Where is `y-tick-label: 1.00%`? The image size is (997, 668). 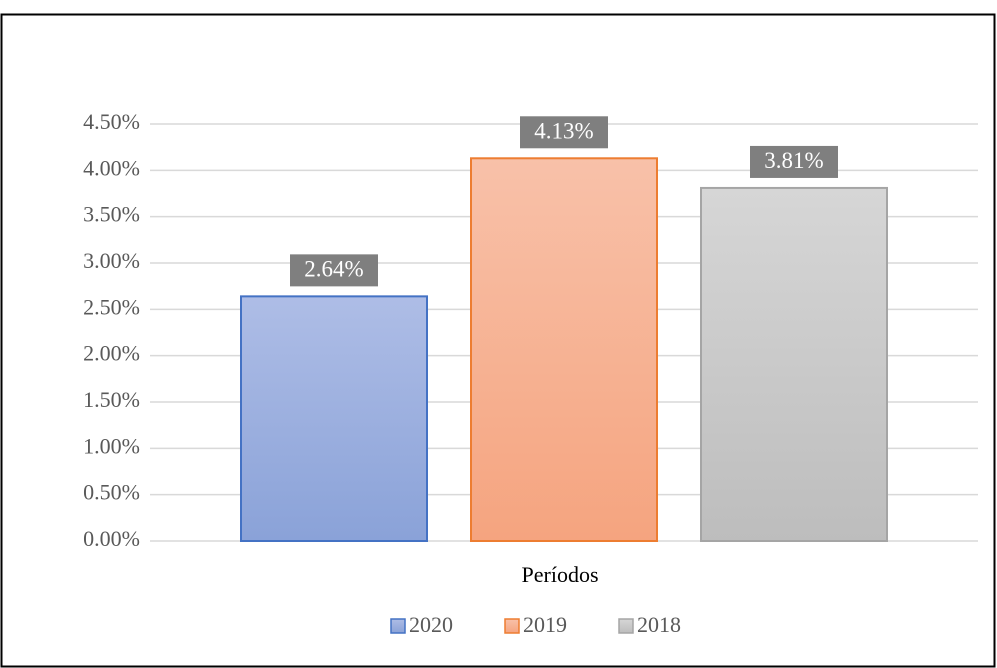
y-tick-label: 1.00% is located at coordinates (111, 445).